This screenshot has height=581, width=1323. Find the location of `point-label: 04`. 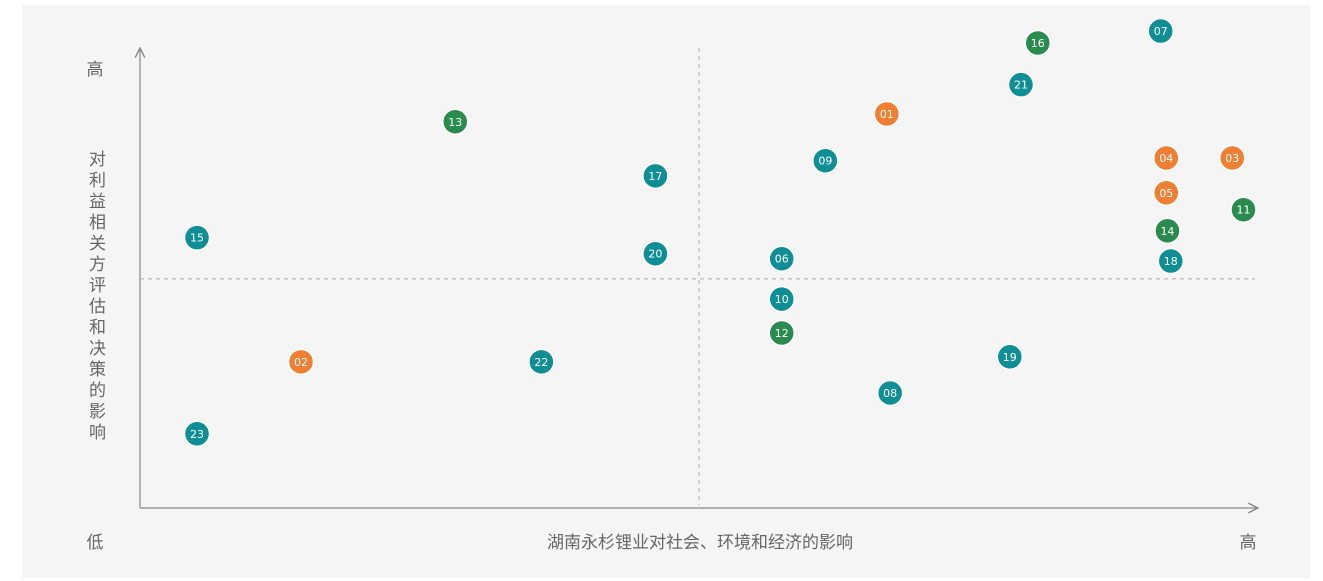

point-label: 04 is located at coordinates (1166, 158).